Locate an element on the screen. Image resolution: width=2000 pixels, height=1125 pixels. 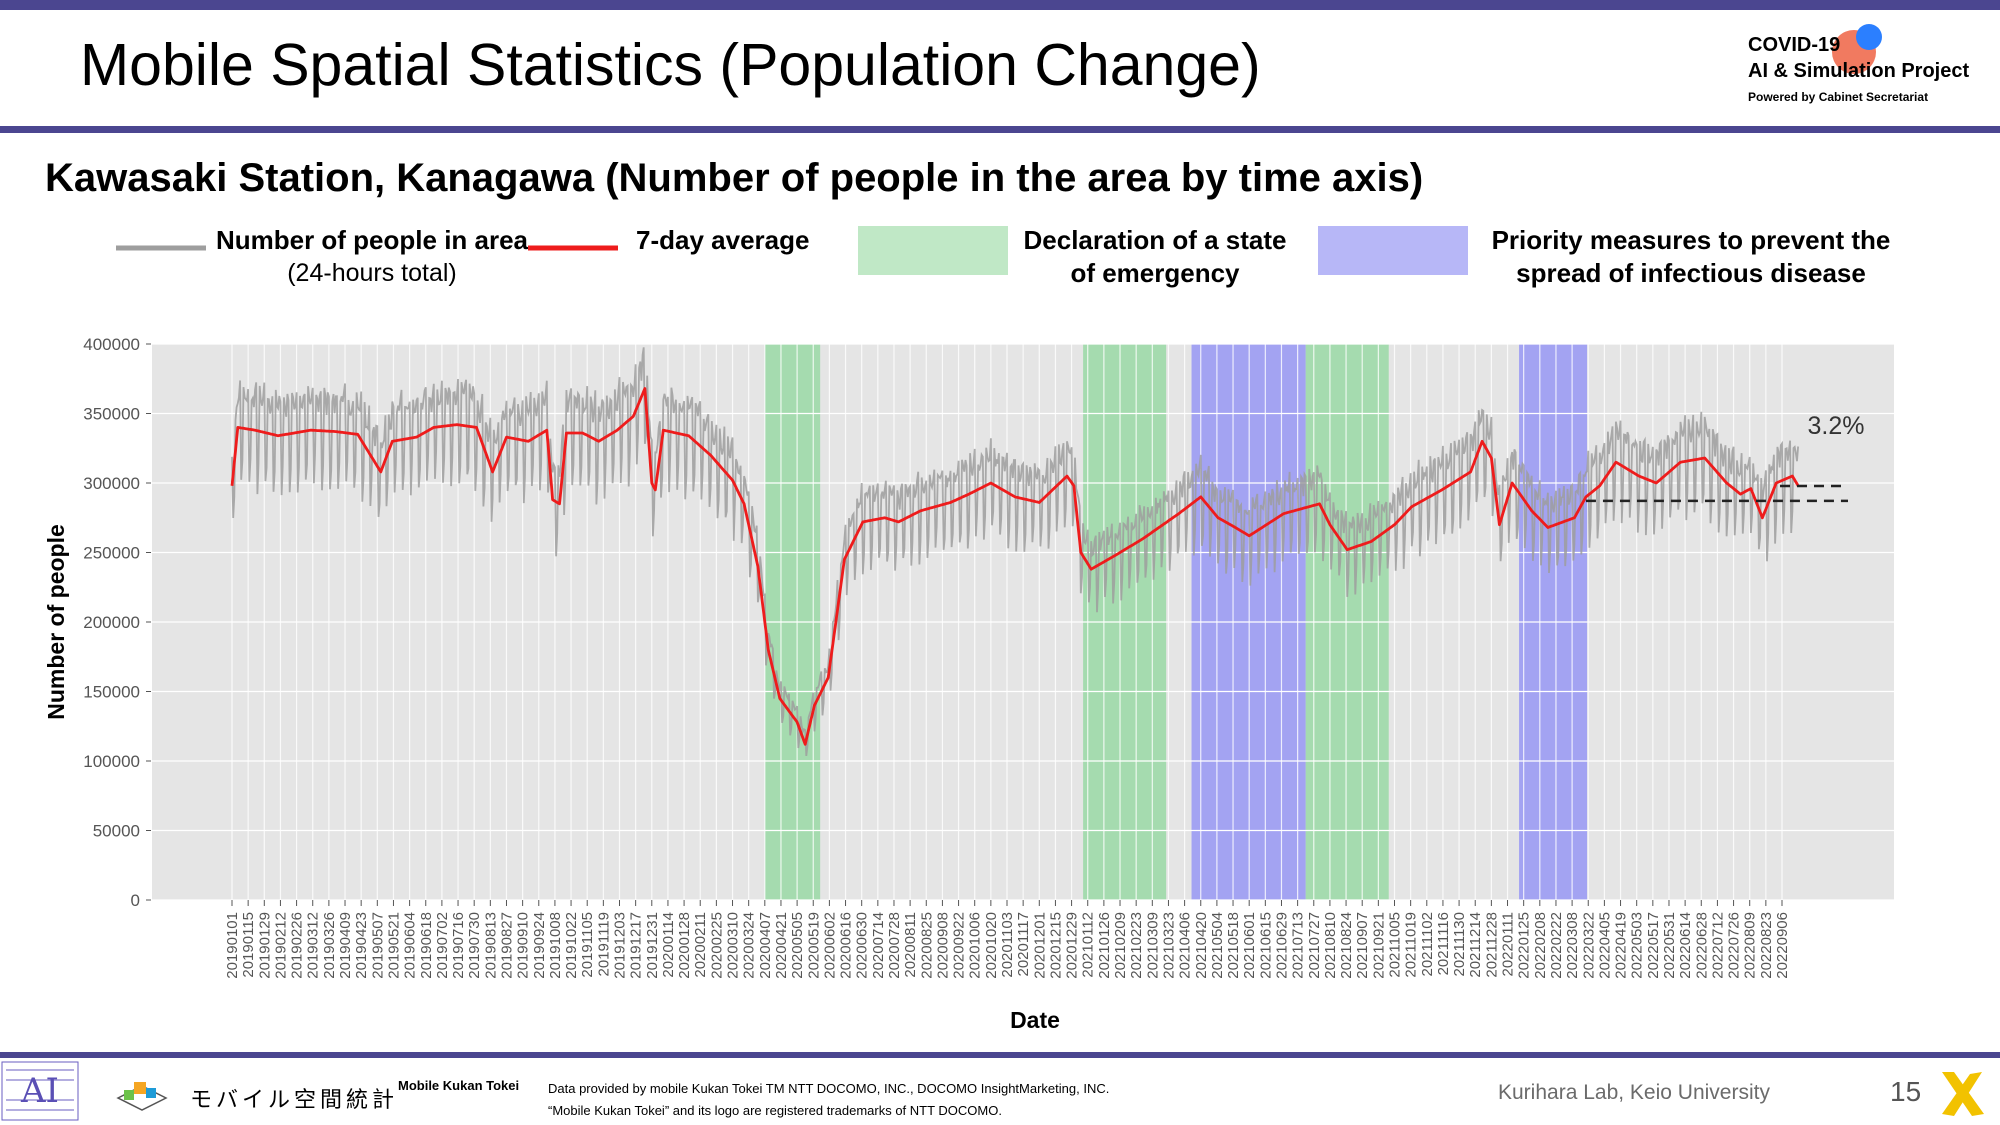
x-tick-label: 20190101 is located at coordinates (232, 945).